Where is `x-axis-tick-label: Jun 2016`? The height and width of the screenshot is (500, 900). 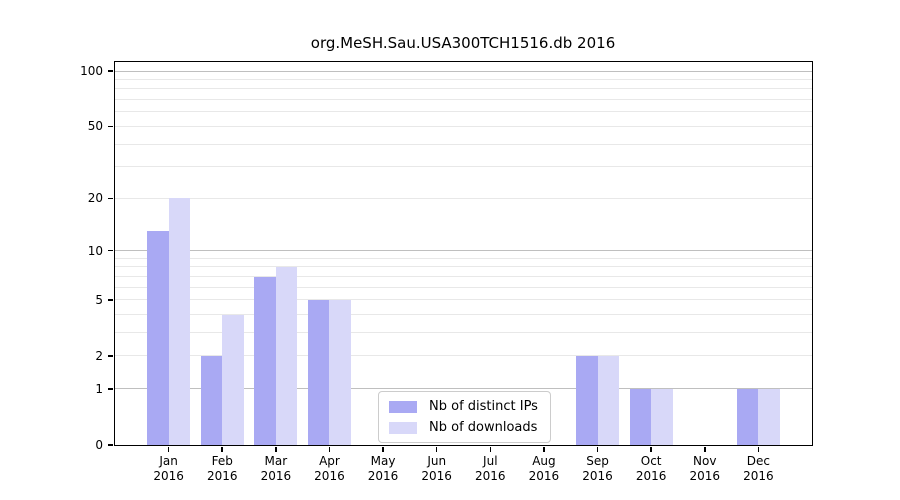 x-axis-tick-label: Jun 2016 is located at coordinates (436, 468).